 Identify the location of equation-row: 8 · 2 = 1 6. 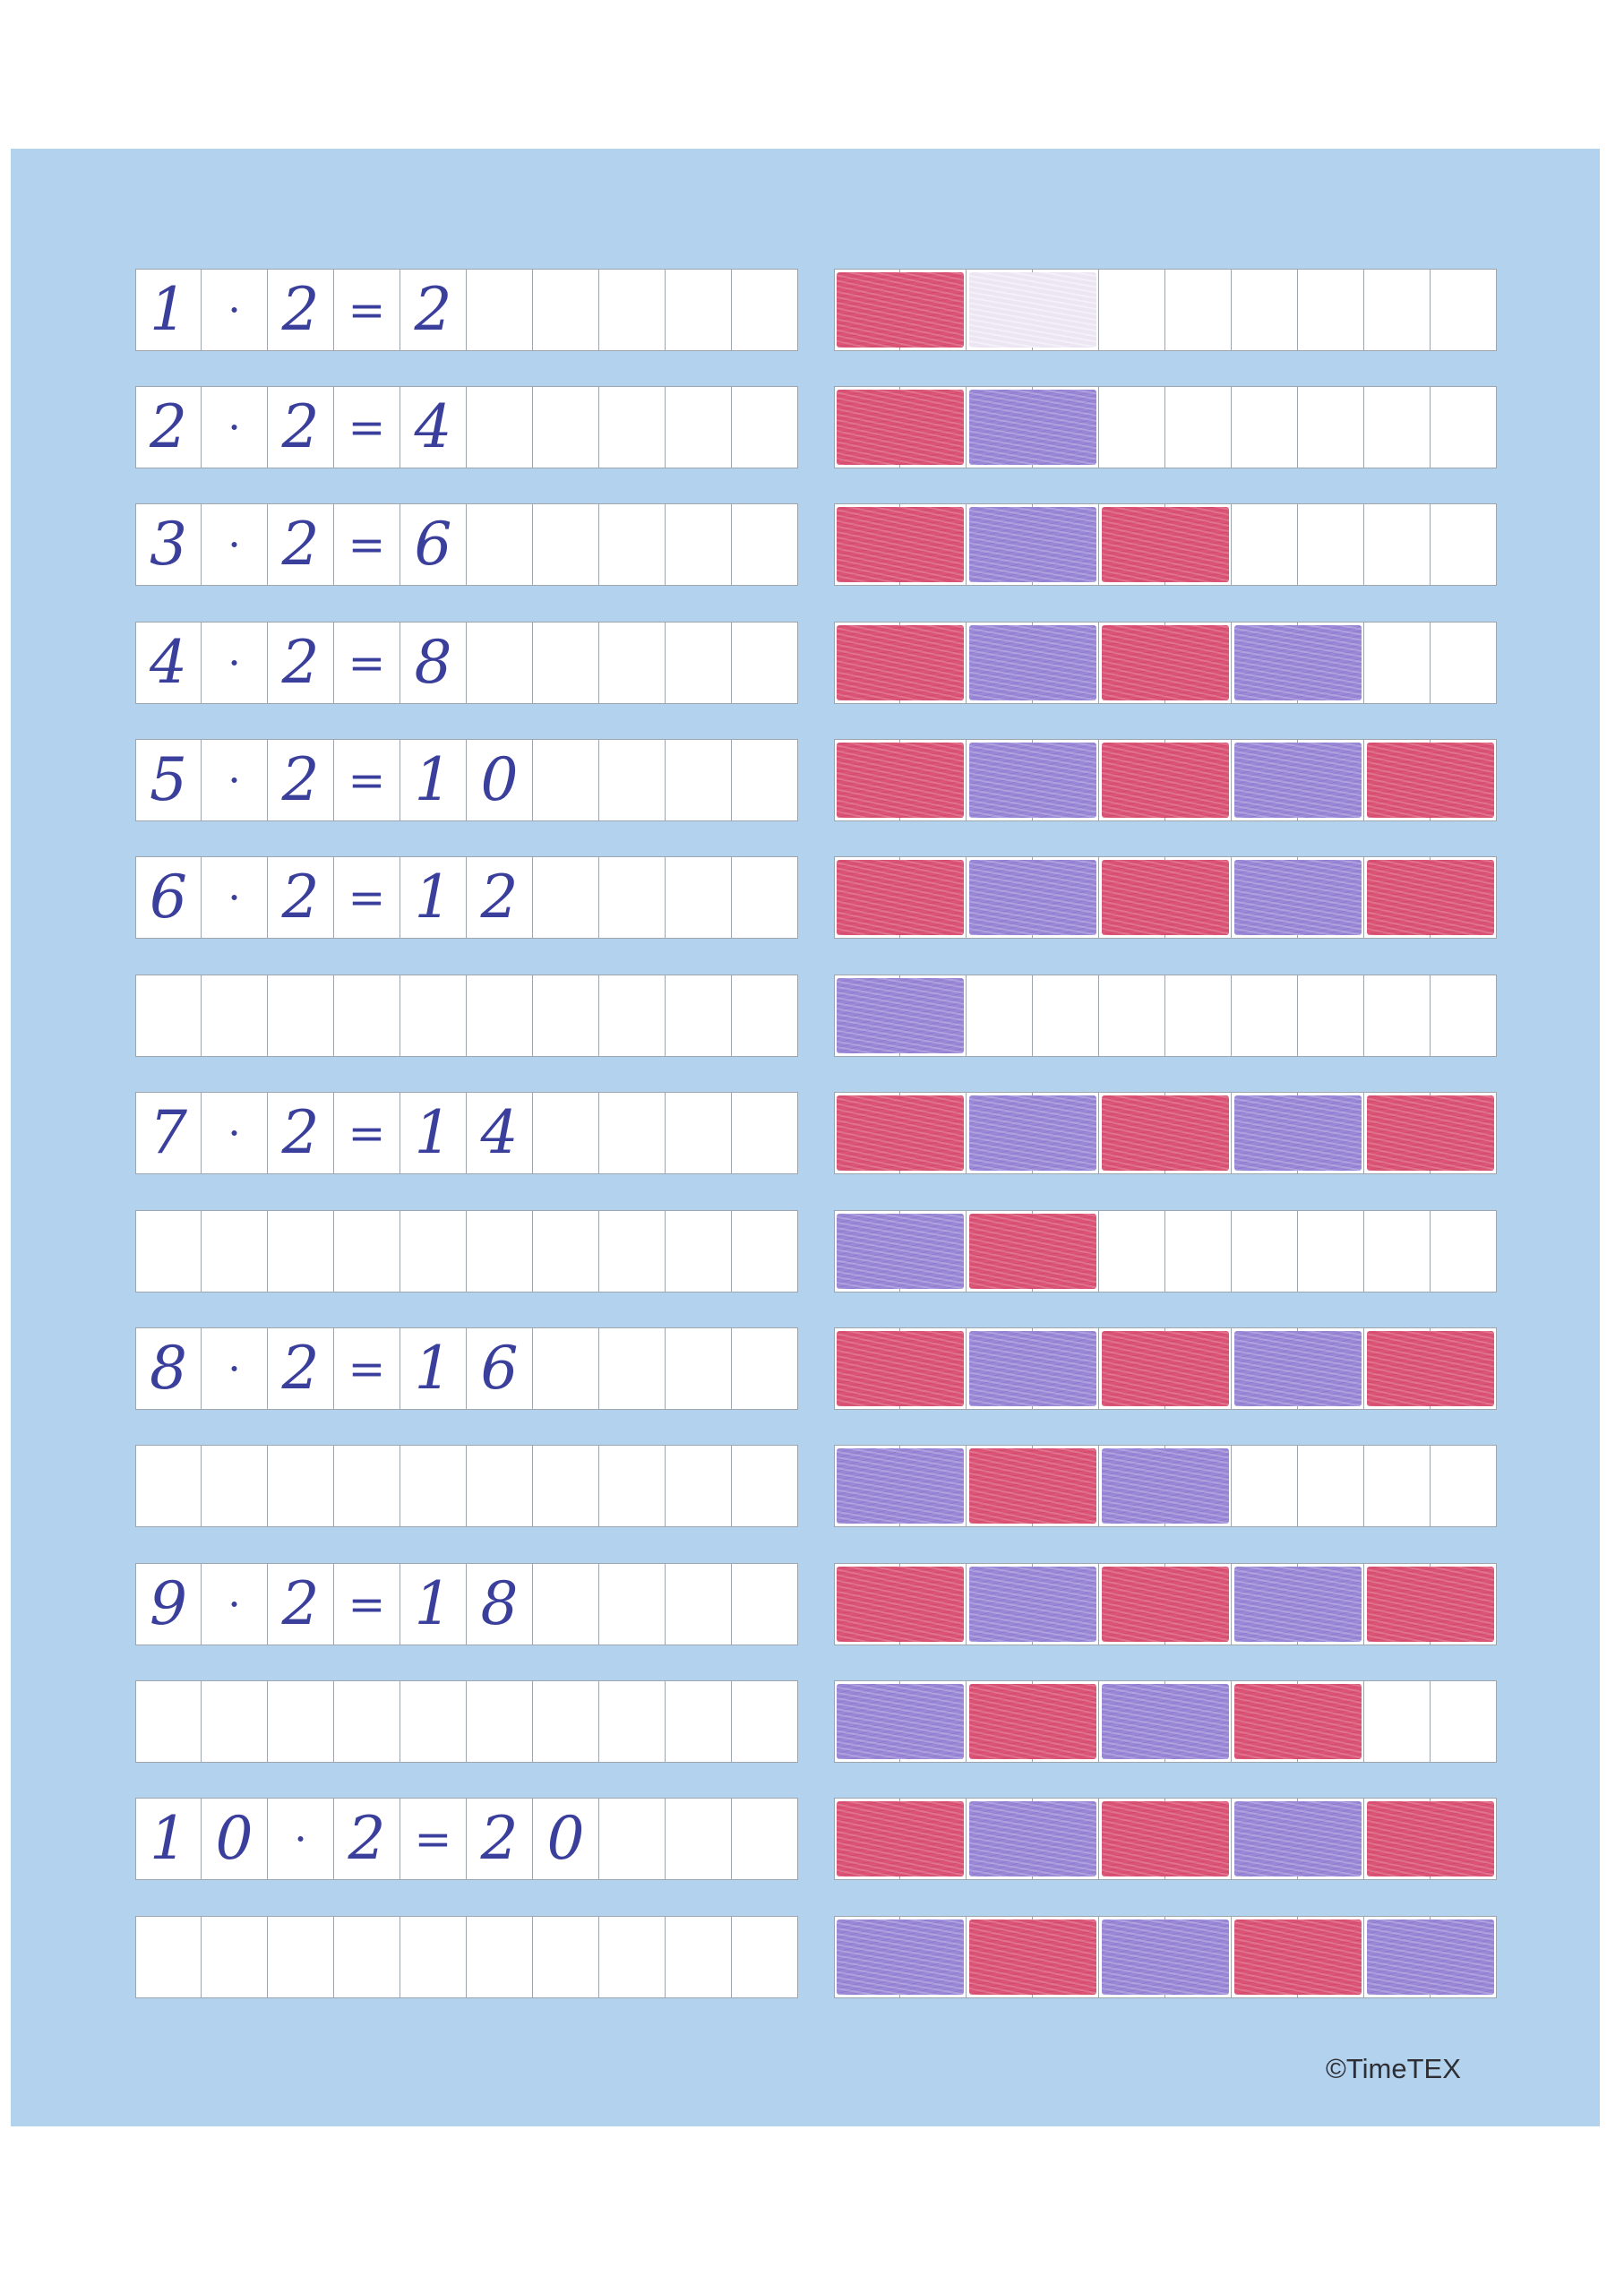
(466, 1368).